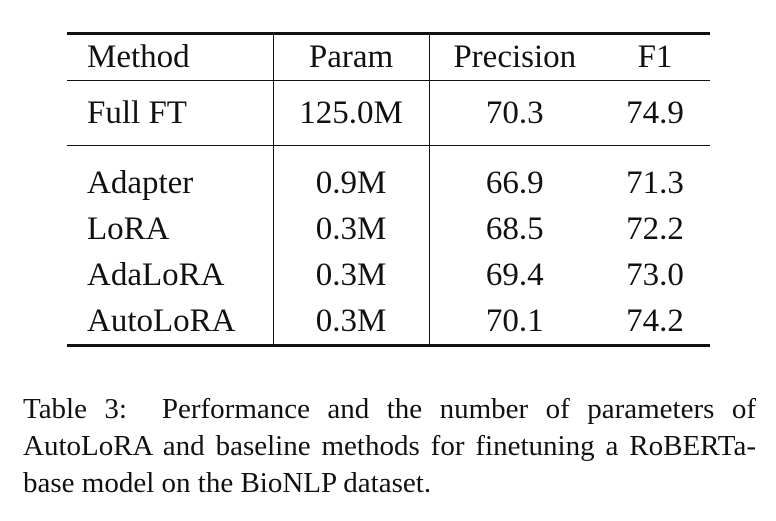 Image resolution: width=776 pixels, height=521 pixels. I want to click on column-header-precision: Precision, so click(514, 56).